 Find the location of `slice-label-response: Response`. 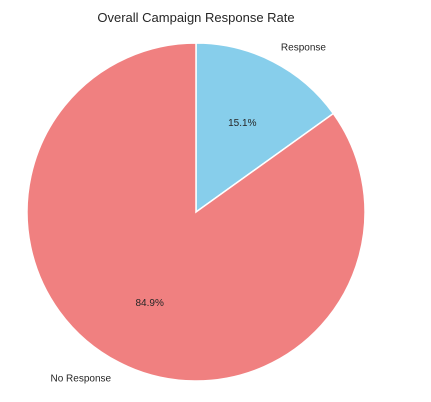

slice-label-response: Response is located at coordinates (303, 48).